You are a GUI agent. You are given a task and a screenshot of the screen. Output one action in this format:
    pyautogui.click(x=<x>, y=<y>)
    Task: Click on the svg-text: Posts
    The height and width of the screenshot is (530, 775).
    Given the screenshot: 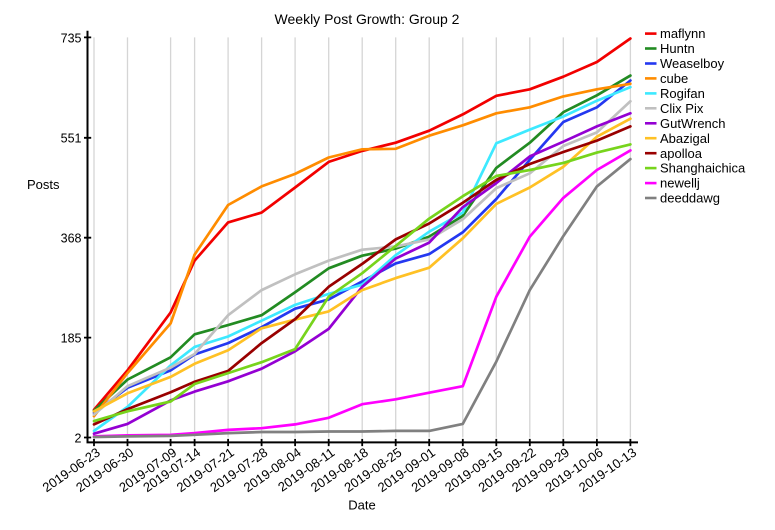 What is the action you would take?
    pyautogui.click(x=43, y=184)
    